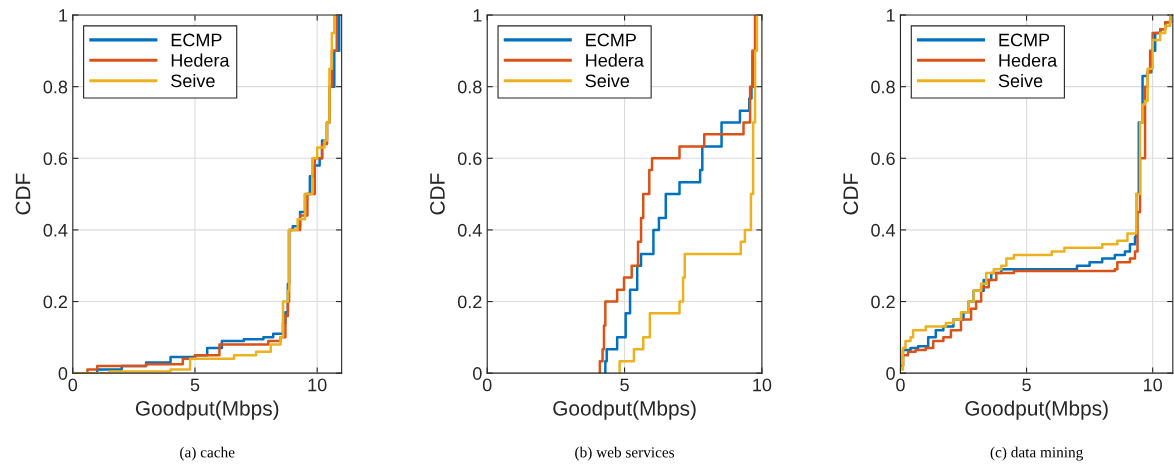  What do you see at coordinates (625, 453) in the screenshot?
I see `text: (b) web services` at bounding box center [625, 453].